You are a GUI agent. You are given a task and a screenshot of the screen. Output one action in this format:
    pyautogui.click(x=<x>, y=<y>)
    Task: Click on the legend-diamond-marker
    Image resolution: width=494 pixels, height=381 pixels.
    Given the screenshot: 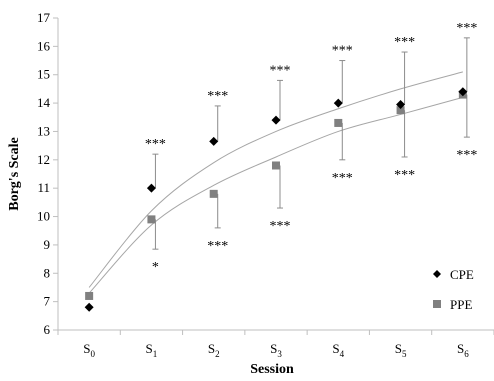 What is the action you would take?
    pyautogui.click(x=437, y=274)
    